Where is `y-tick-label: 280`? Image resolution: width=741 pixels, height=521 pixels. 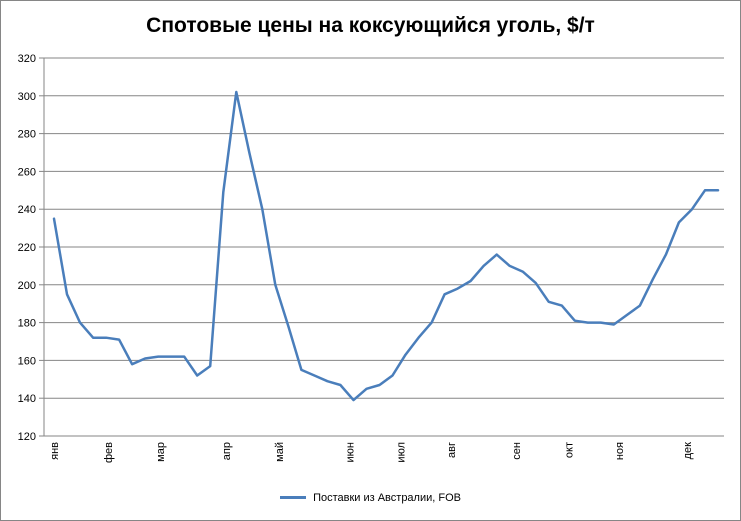 y-tick-label: 280 is located at coordinates (27, 135).